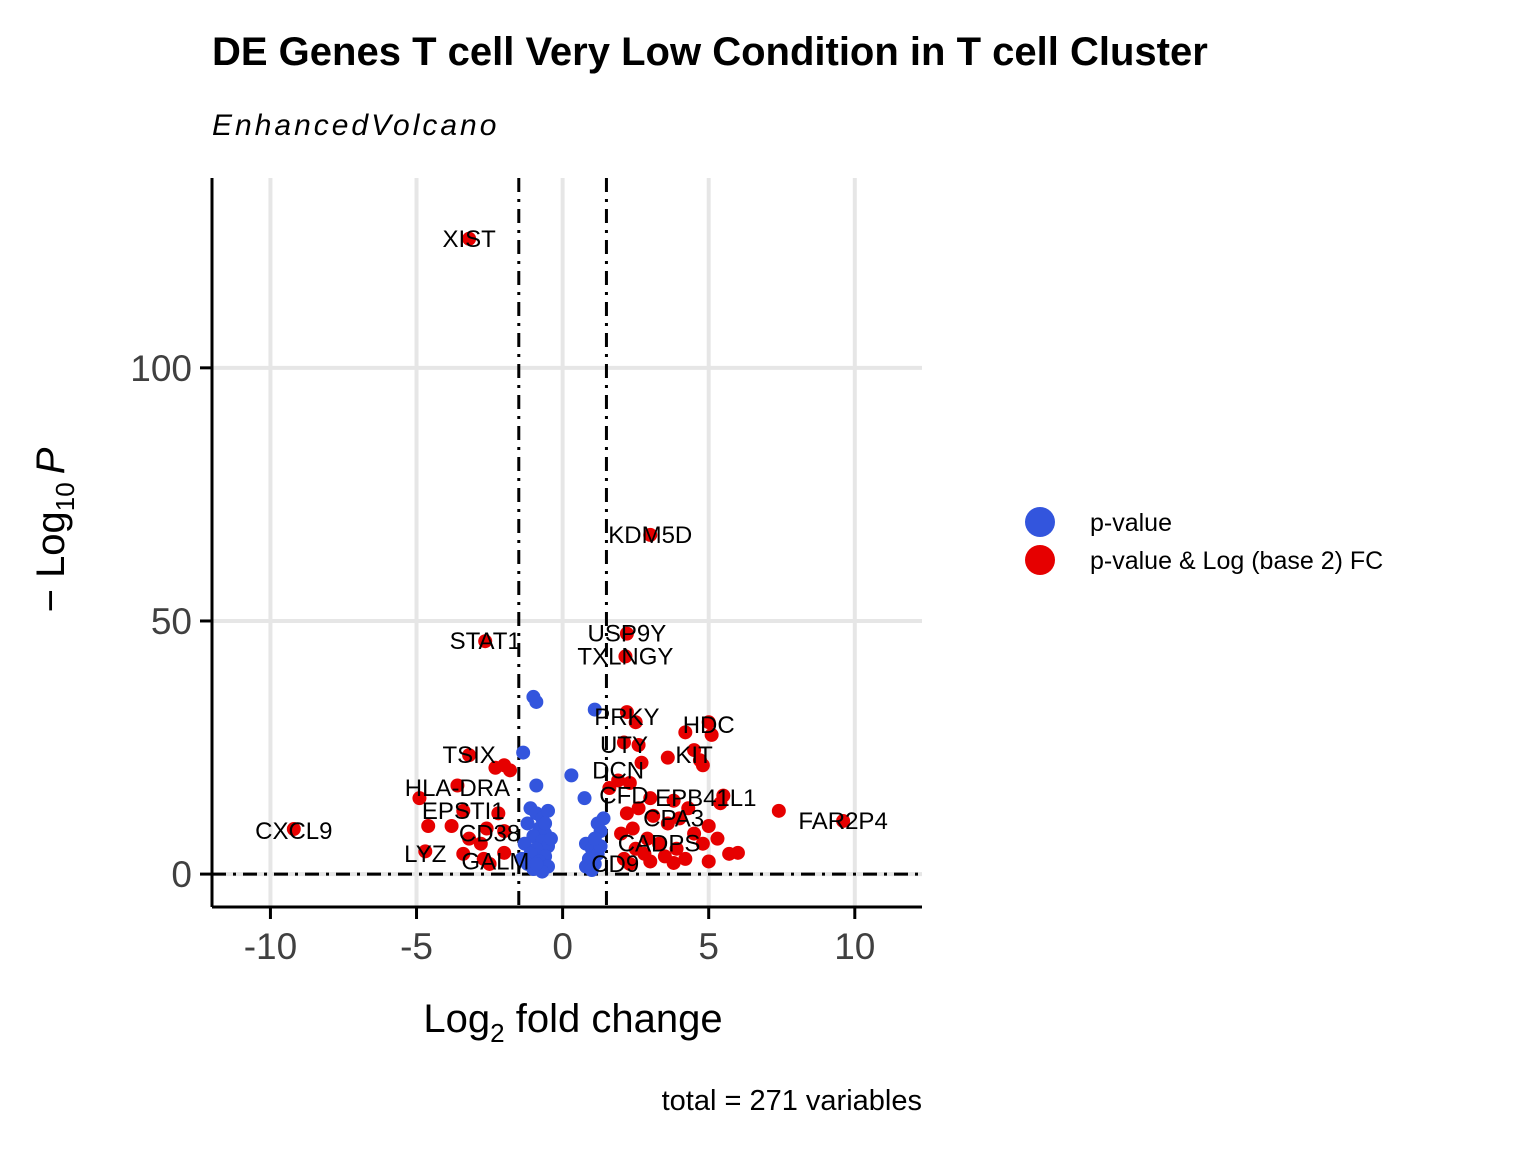 This screenshot has height=1152, width=1536. Describe the element at coordinates (673, 818) in the screenshot. I see `gene-label-cpa3: CPA3` at that location.